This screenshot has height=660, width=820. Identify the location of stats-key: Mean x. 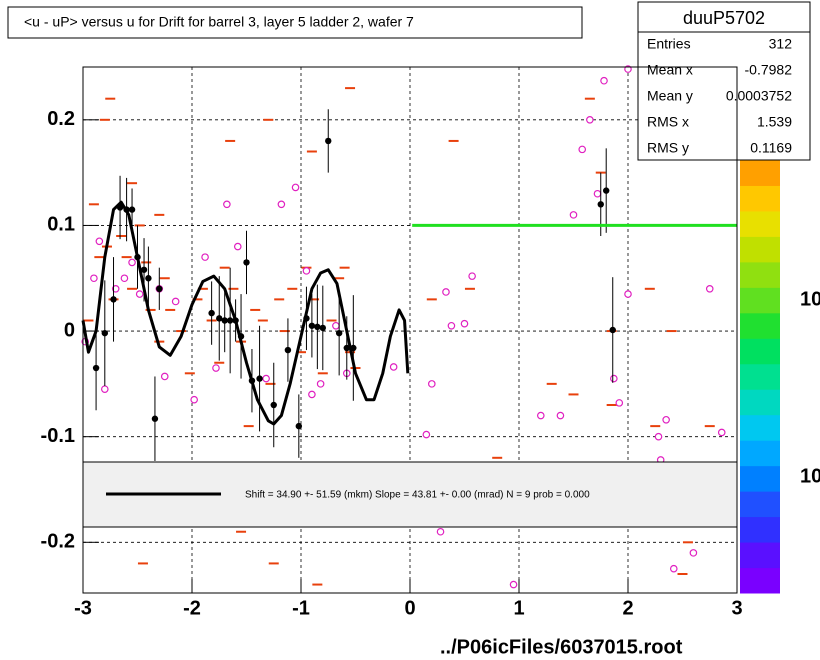
(670, 70).